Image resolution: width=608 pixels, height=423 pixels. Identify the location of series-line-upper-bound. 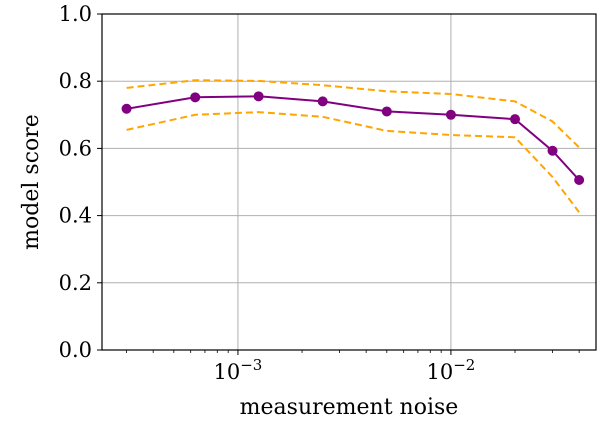
(353, 114).